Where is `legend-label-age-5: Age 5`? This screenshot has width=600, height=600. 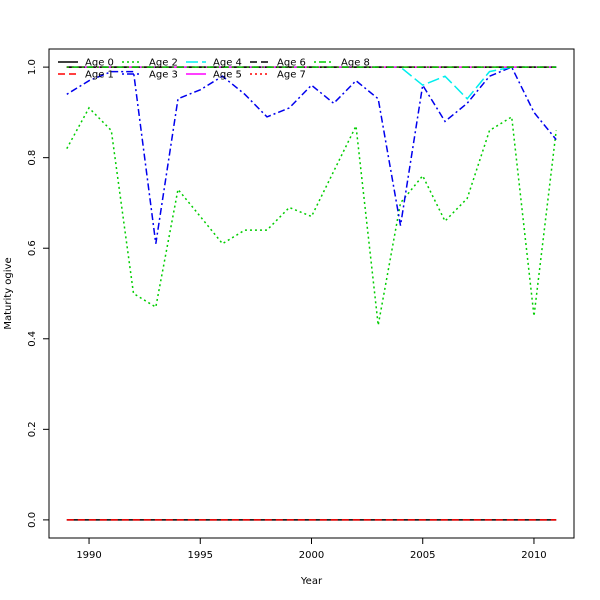 legend-label-age-5: Age 5 is located at coordinates (227, 75).